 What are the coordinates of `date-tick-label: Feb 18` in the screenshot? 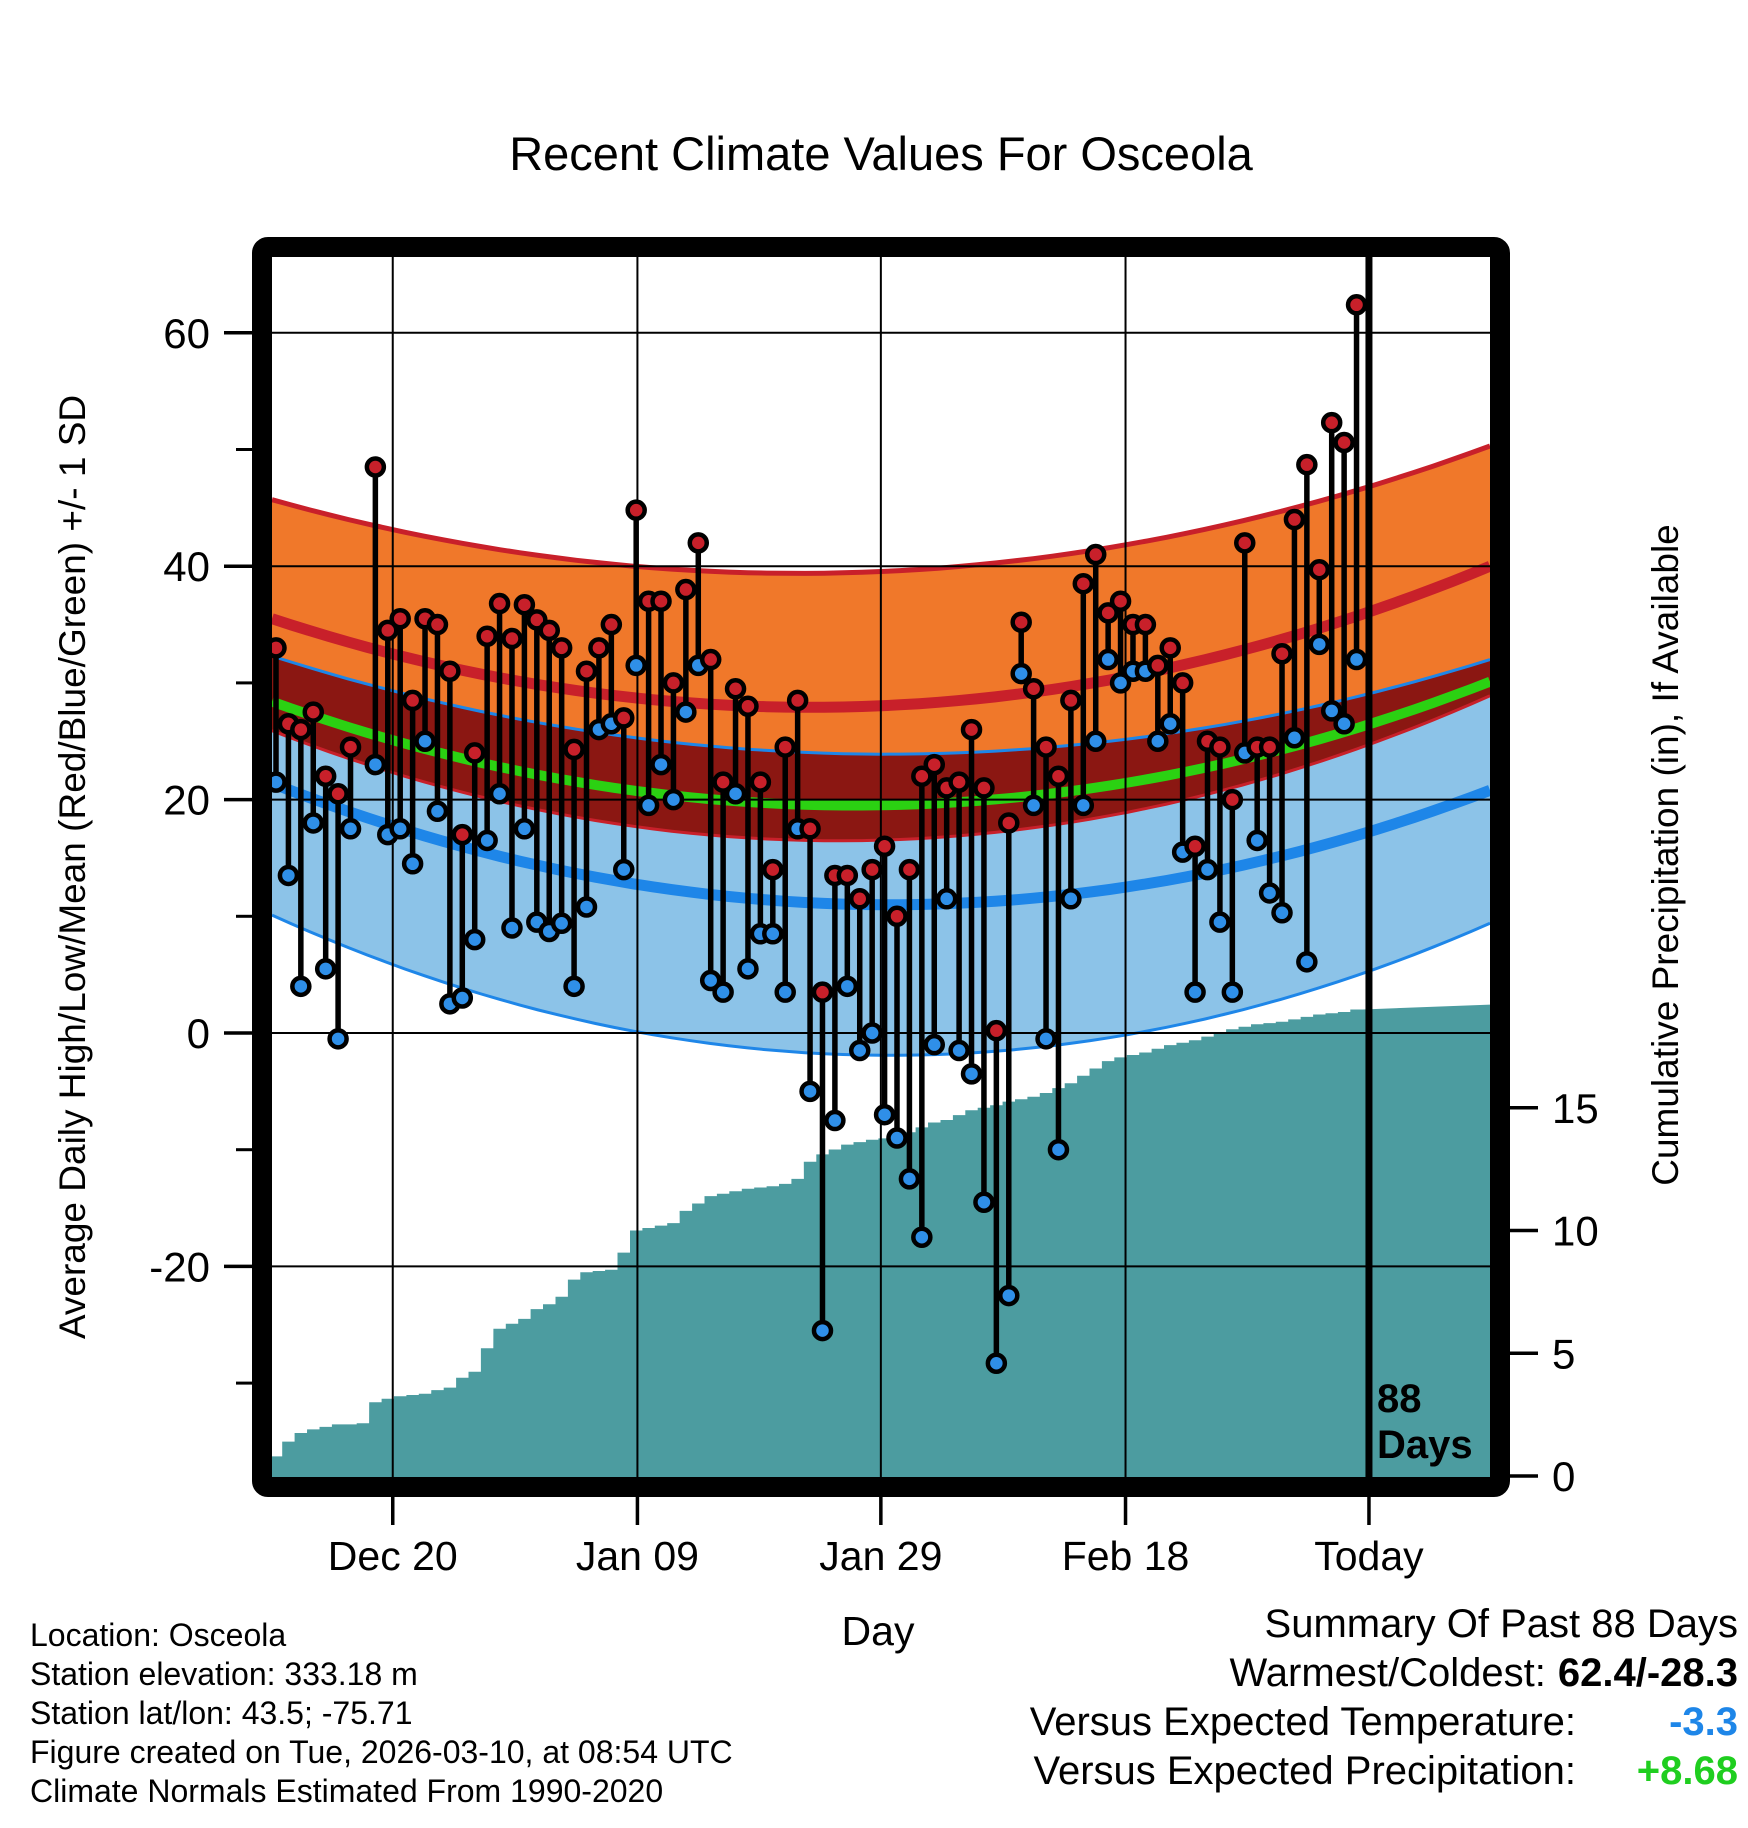 It's located at (1126, 1556).